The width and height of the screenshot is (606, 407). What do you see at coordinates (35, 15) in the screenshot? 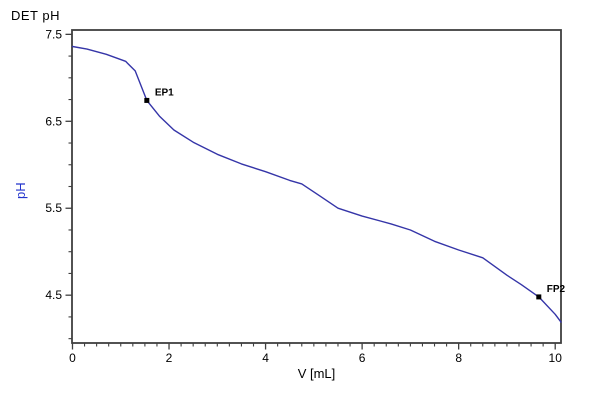
I see `chart-title: DET pH` at bounding box center [35, 15].